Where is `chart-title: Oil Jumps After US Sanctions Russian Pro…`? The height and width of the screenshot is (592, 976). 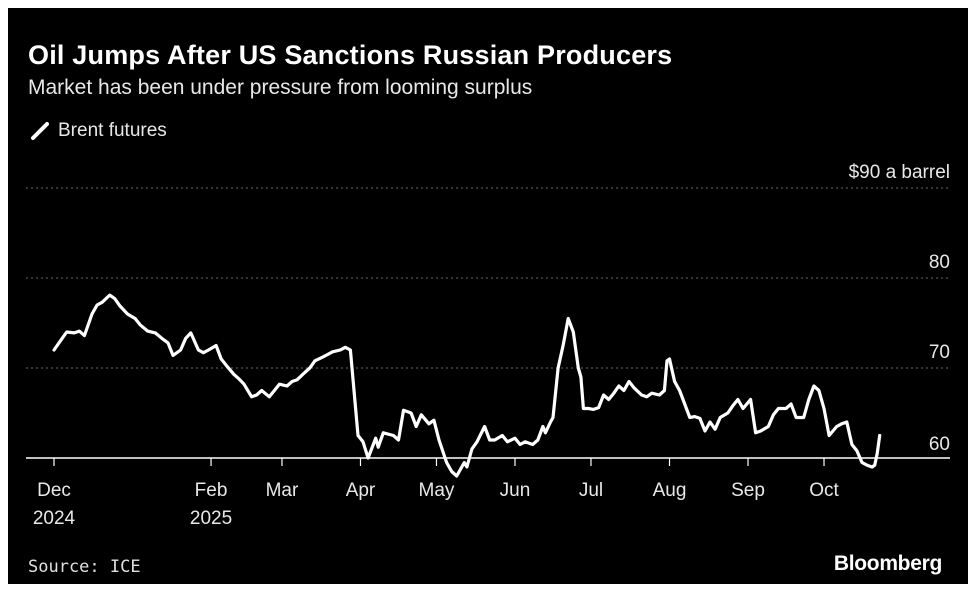
chart-title: Oil Jumps After US Sanctions Russian Pro… is located at coordinates (350, 55).